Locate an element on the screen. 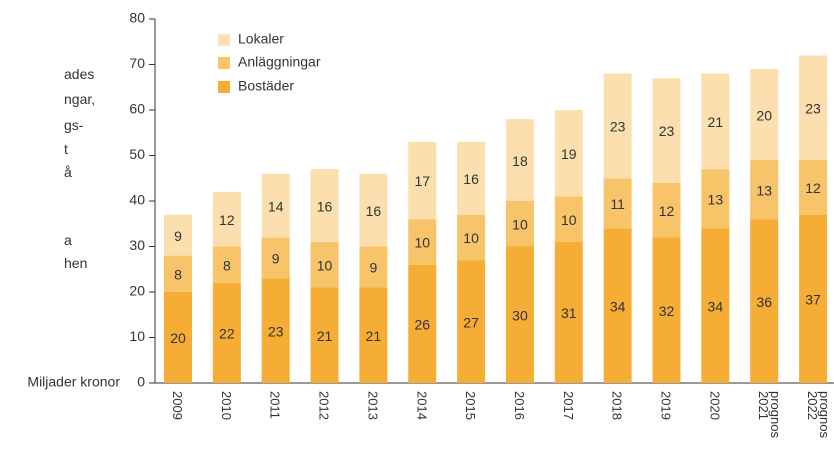 This screenshot has height=453, width=834. x-tick-label: 2017 is located at coordinates (568, 405).